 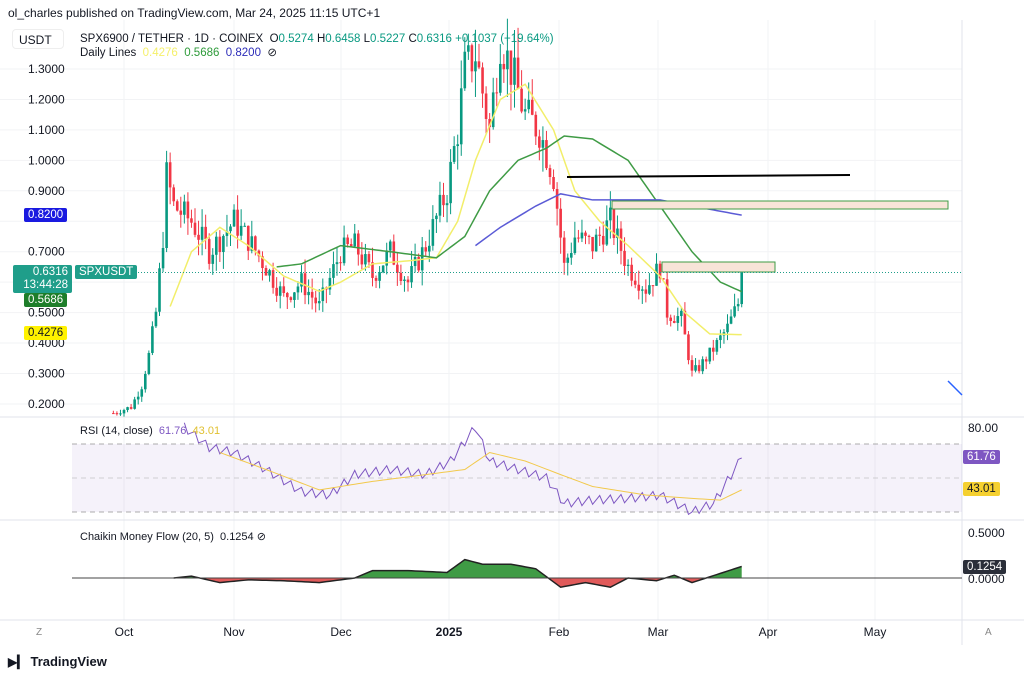 I want to click on x-tick-label: Feb, so click(x=559, y=632).